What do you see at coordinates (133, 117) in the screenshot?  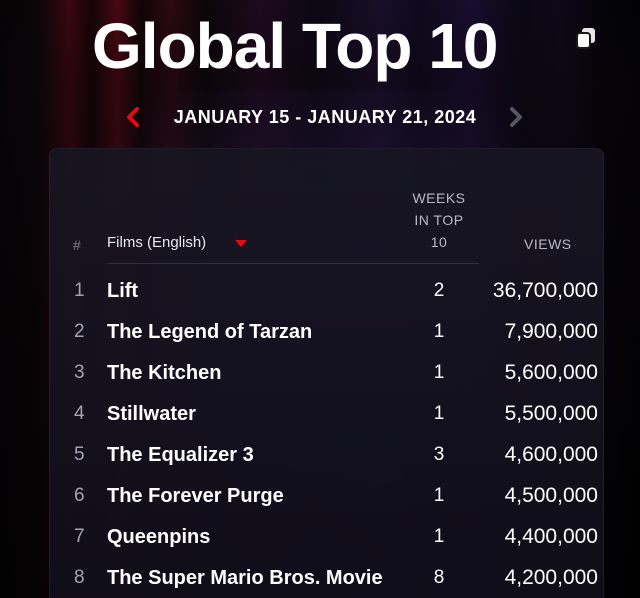 I see `chevron-left-icon` at bounding box center [133, 117].